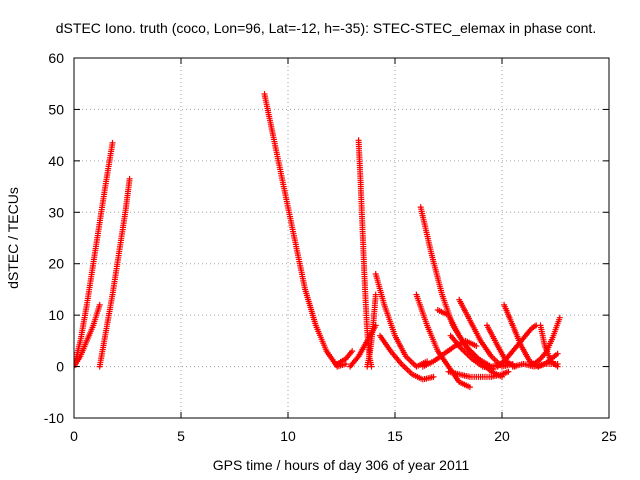 The image size is (640, 480). I want to click on x-tick-label: 20, so click(502, 436).